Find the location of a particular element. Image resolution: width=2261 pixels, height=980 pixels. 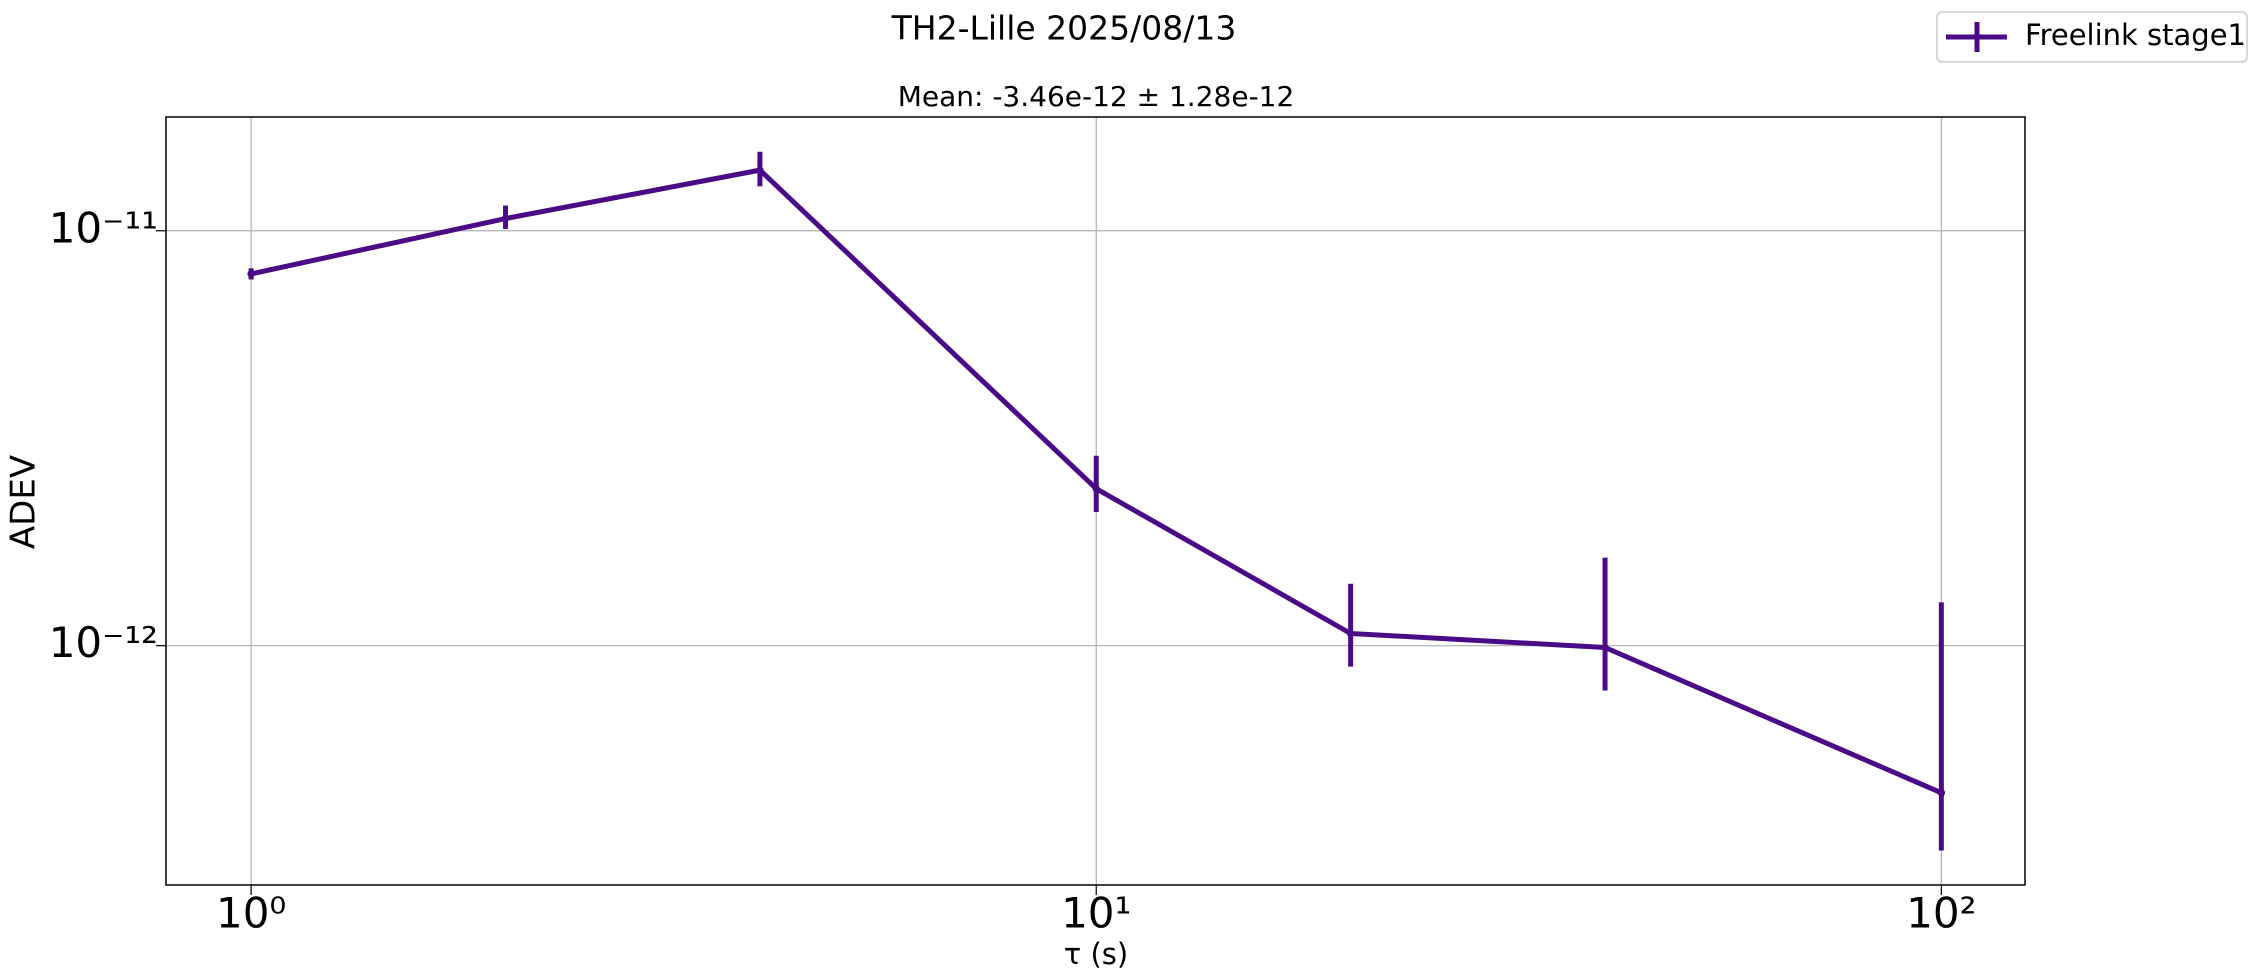

y-tick-label: 10⁻¹¹ is located at coordinates (103, 227).